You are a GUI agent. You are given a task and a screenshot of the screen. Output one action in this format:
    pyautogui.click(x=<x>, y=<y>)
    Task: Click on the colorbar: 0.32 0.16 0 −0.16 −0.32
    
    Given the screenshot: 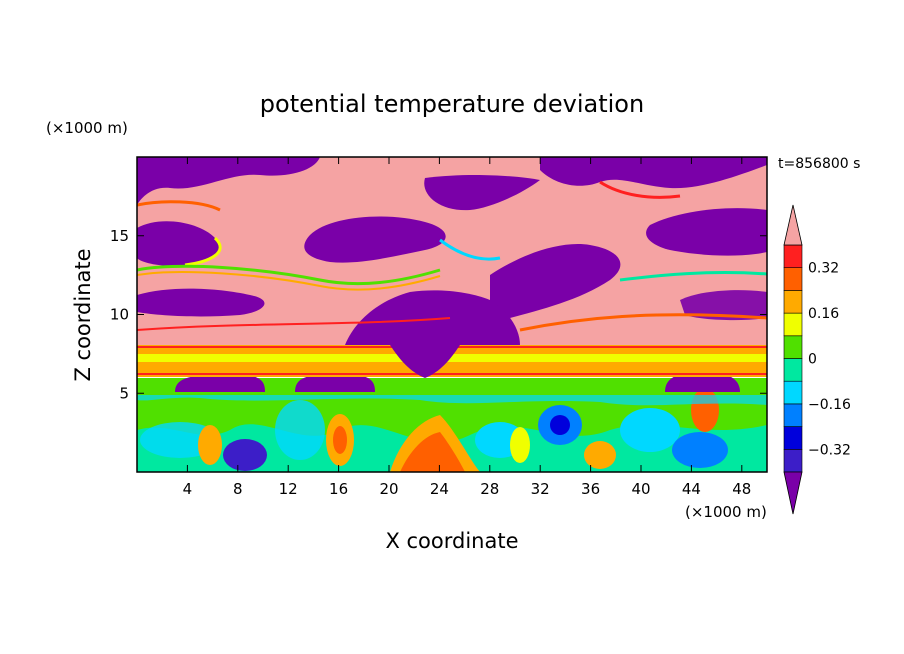 What is the action you would take?
    pyautogui.click(x=817, y=359)
    